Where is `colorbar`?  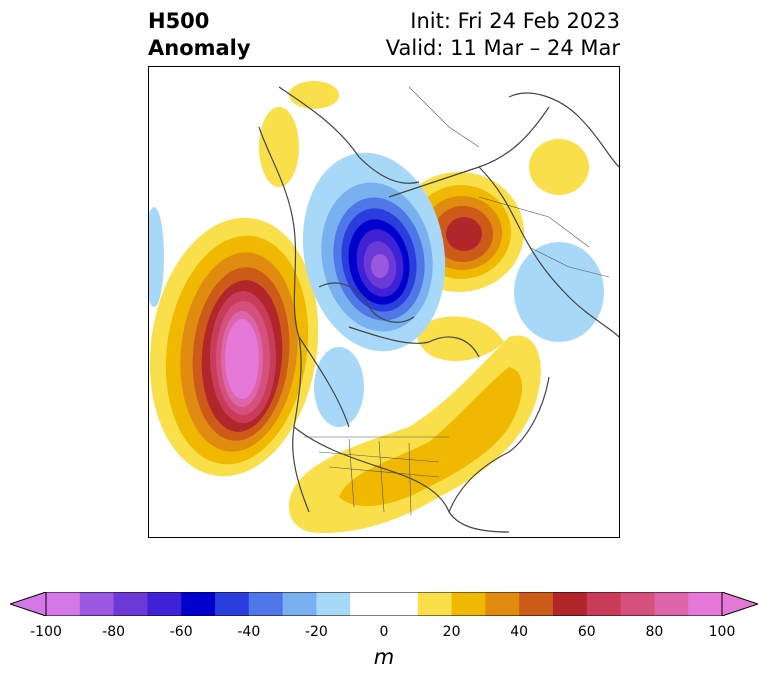
colorbar is located at coordinates (384, 604).